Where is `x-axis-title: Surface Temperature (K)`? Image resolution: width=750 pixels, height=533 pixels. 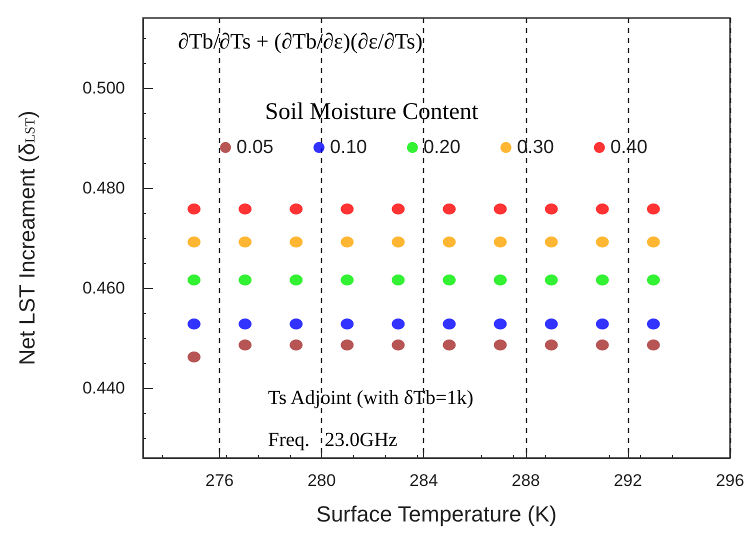 x-axis-title: Surface Temperature (K) is located at coordinates (436, 514).